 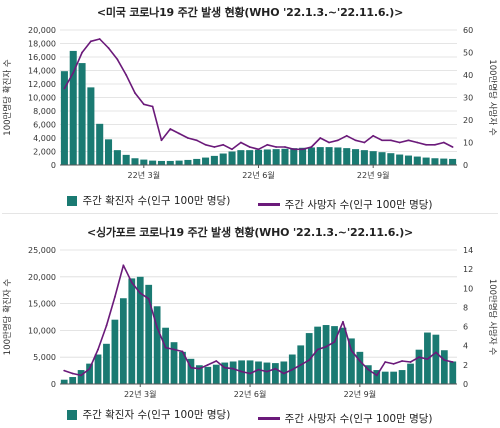 What do you see at coordinates (465, 365) in the screenshot?
I see `y2-tick-label: 2` at bounding box center [465, 365].